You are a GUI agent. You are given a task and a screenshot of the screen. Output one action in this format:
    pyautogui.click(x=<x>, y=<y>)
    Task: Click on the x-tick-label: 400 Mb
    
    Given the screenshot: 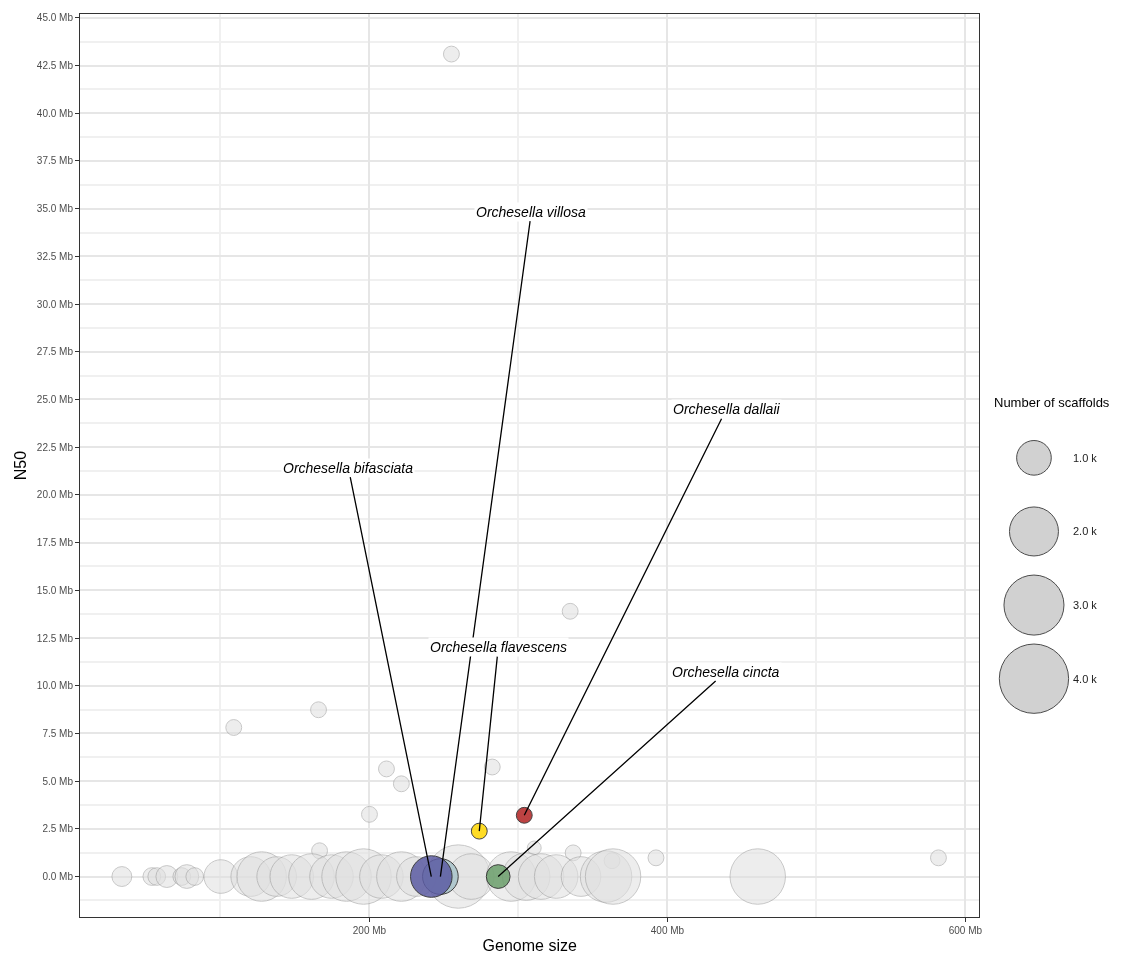 What is the action you would take?
    pyautogui.click(x=667, y=930)
    